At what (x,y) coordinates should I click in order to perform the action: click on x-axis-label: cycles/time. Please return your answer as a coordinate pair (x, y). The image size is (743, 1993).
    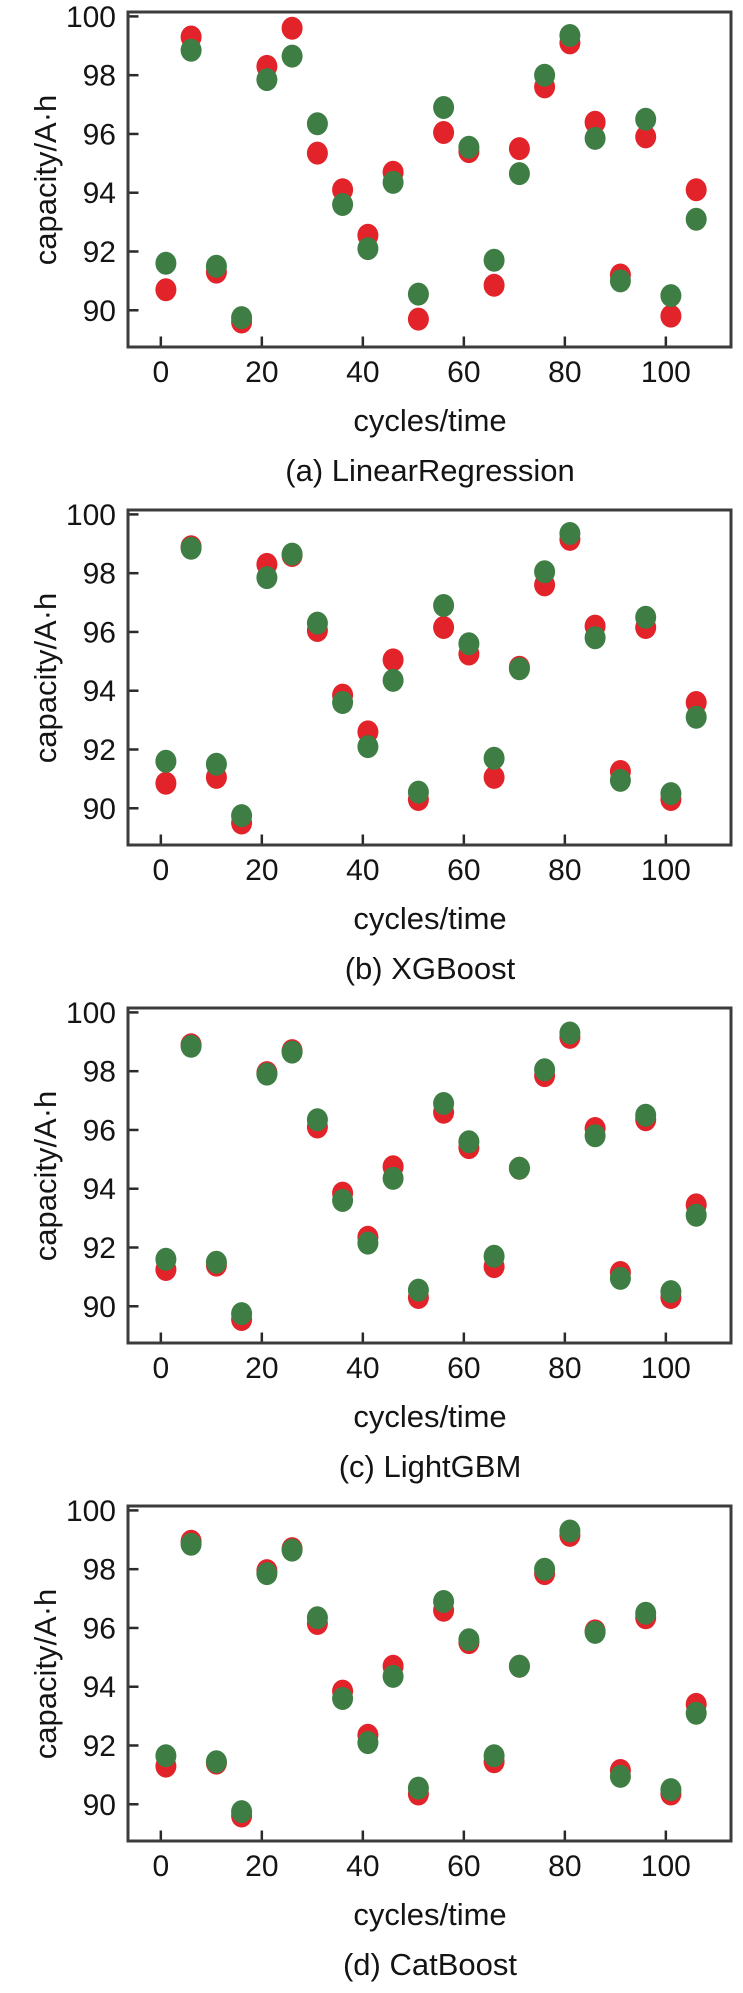
    Looking at the image, I should click on (429, 1416).